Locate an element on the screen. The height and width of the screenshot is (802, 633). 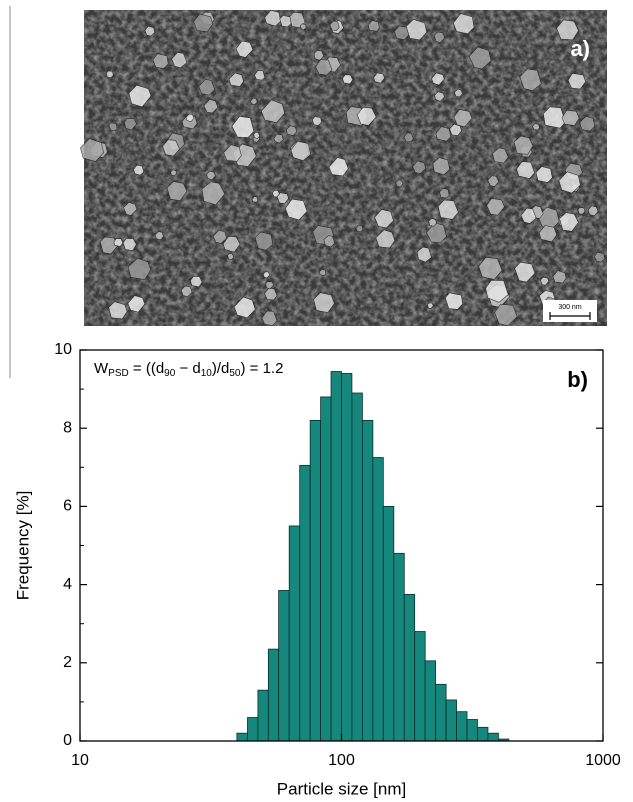
x-tick-label: 100 is located at coordinates (341, 760).